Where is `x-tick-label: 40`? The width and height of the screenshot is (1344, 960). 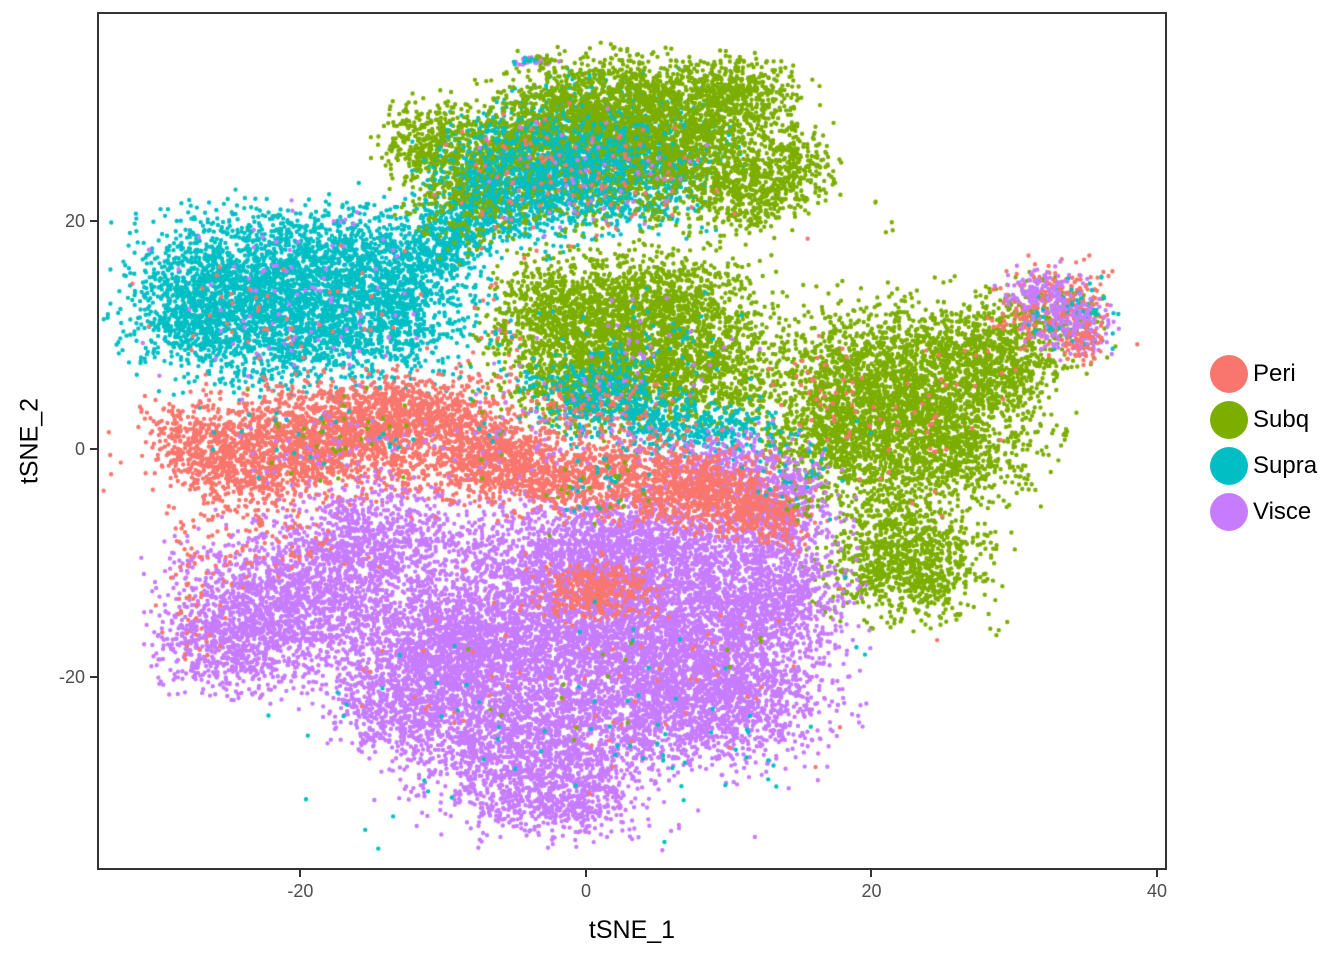
x-tick-label: 40 is located at coordinates (1157, 891).